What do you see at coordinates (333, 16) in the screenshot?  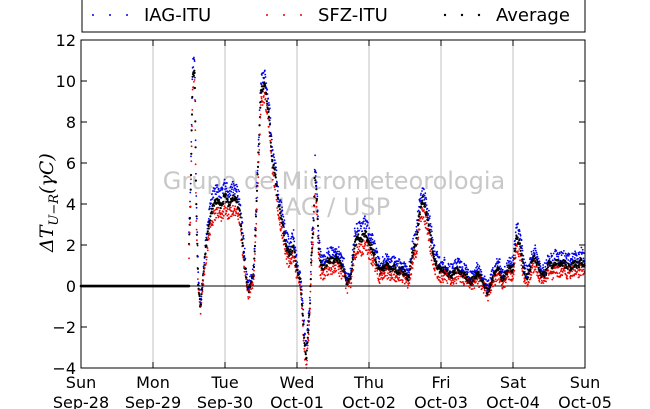 I see `legend: IAG-ITU SFZ-ITU Average` at bounding box center [333, 16].